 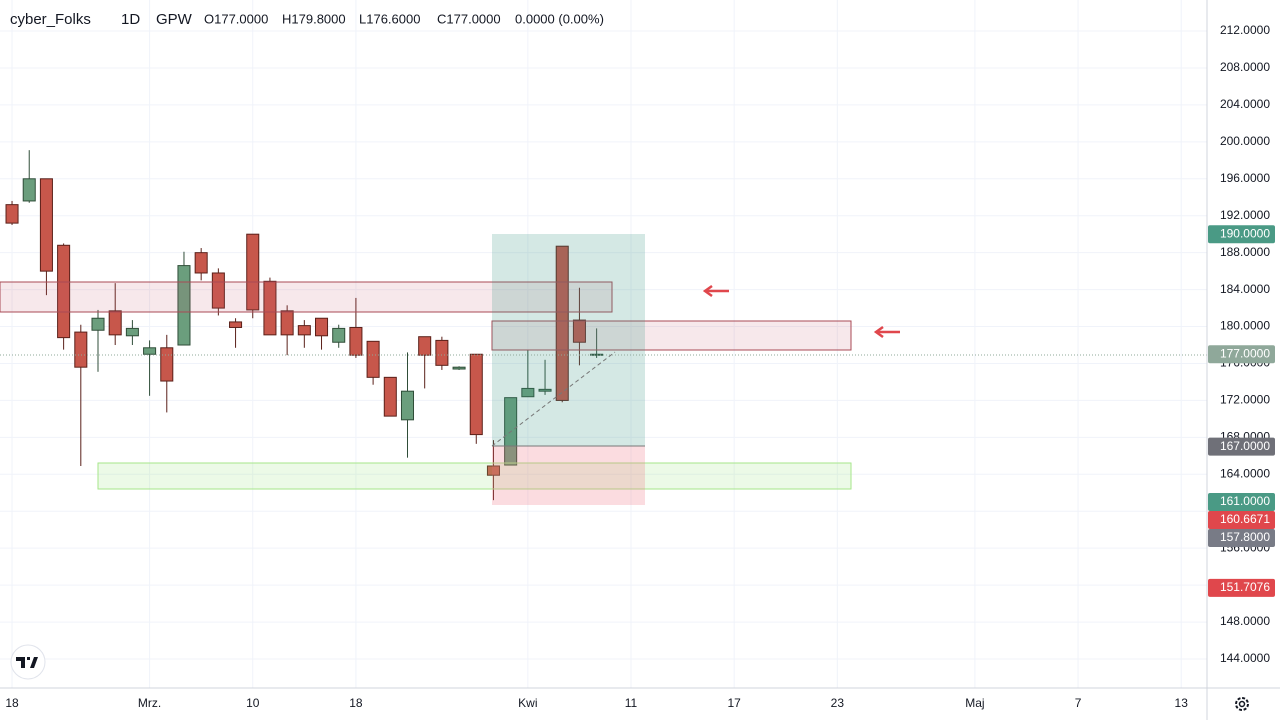 I want to click on x-tick-label: Maj, so click(x=974, y=703).